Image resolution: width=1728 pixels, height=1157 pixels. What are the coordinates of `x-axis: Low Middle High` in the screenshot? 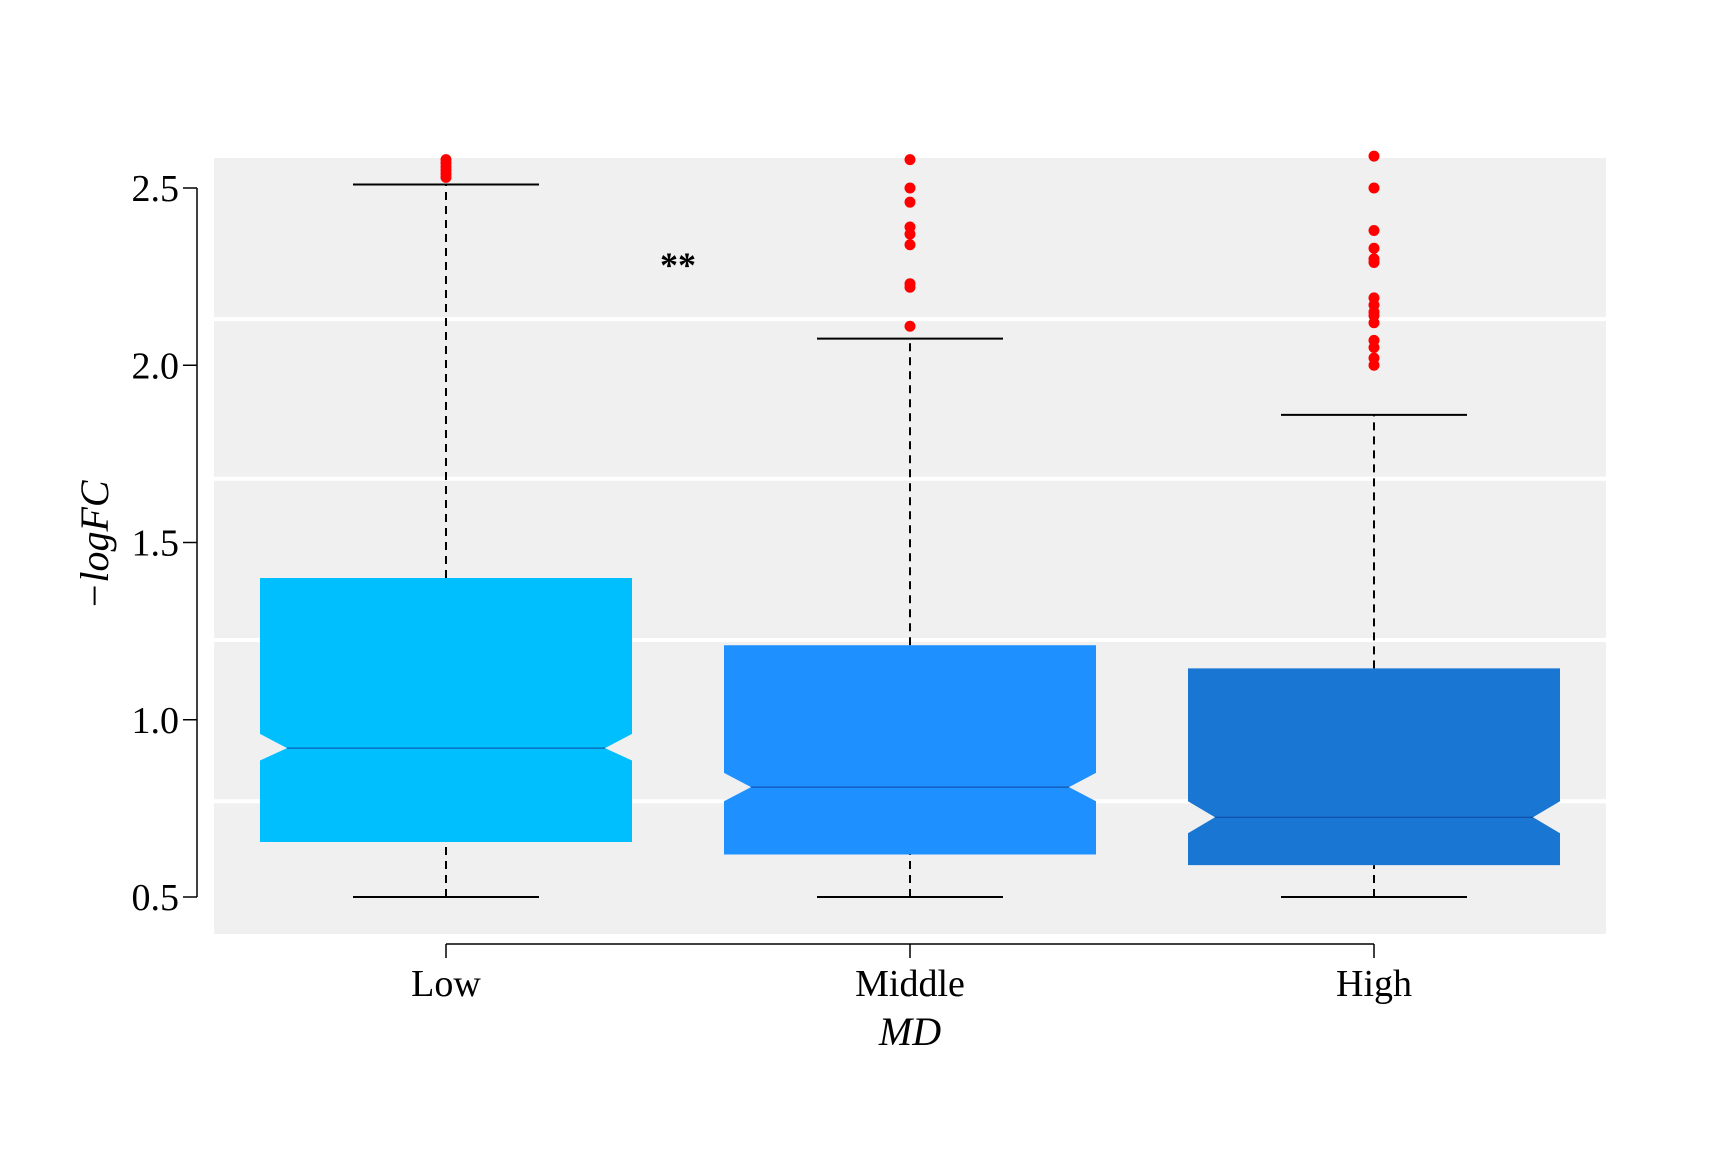 It's located at (911, 974).